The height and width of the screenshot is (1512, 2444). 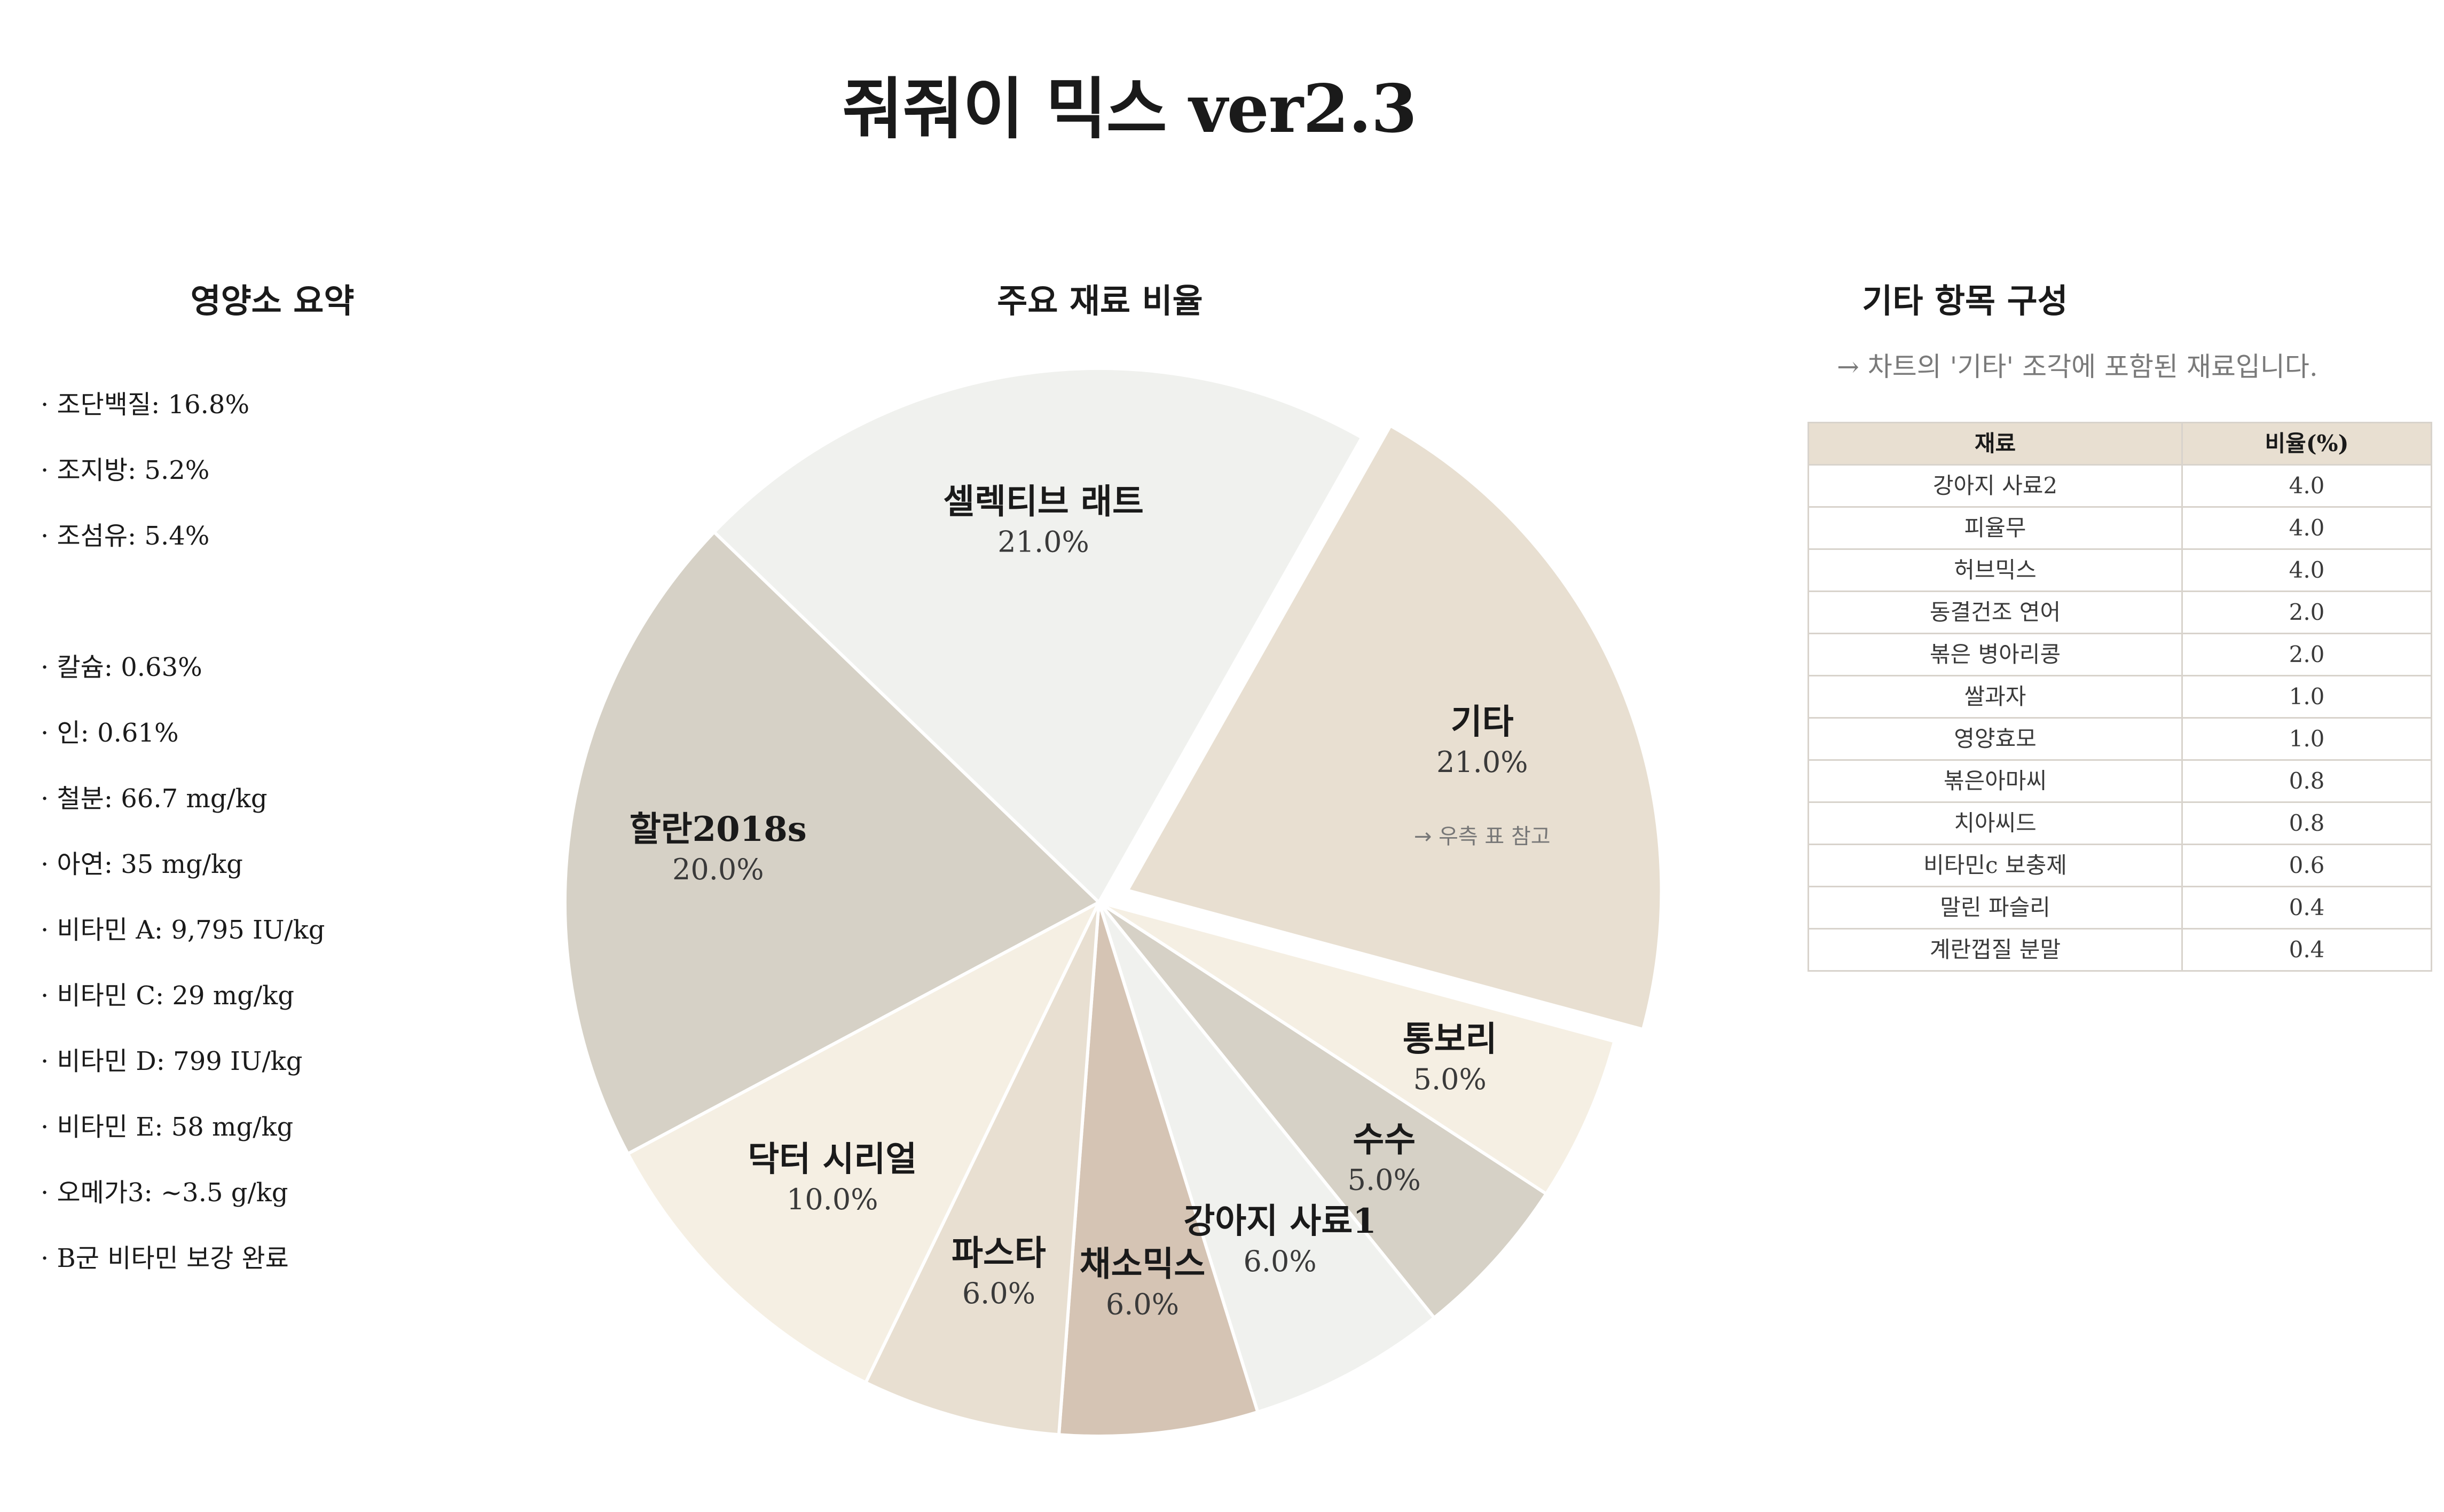 I want to click on chart-title: 주요 재료 비율, so click(x=1100, y=301).